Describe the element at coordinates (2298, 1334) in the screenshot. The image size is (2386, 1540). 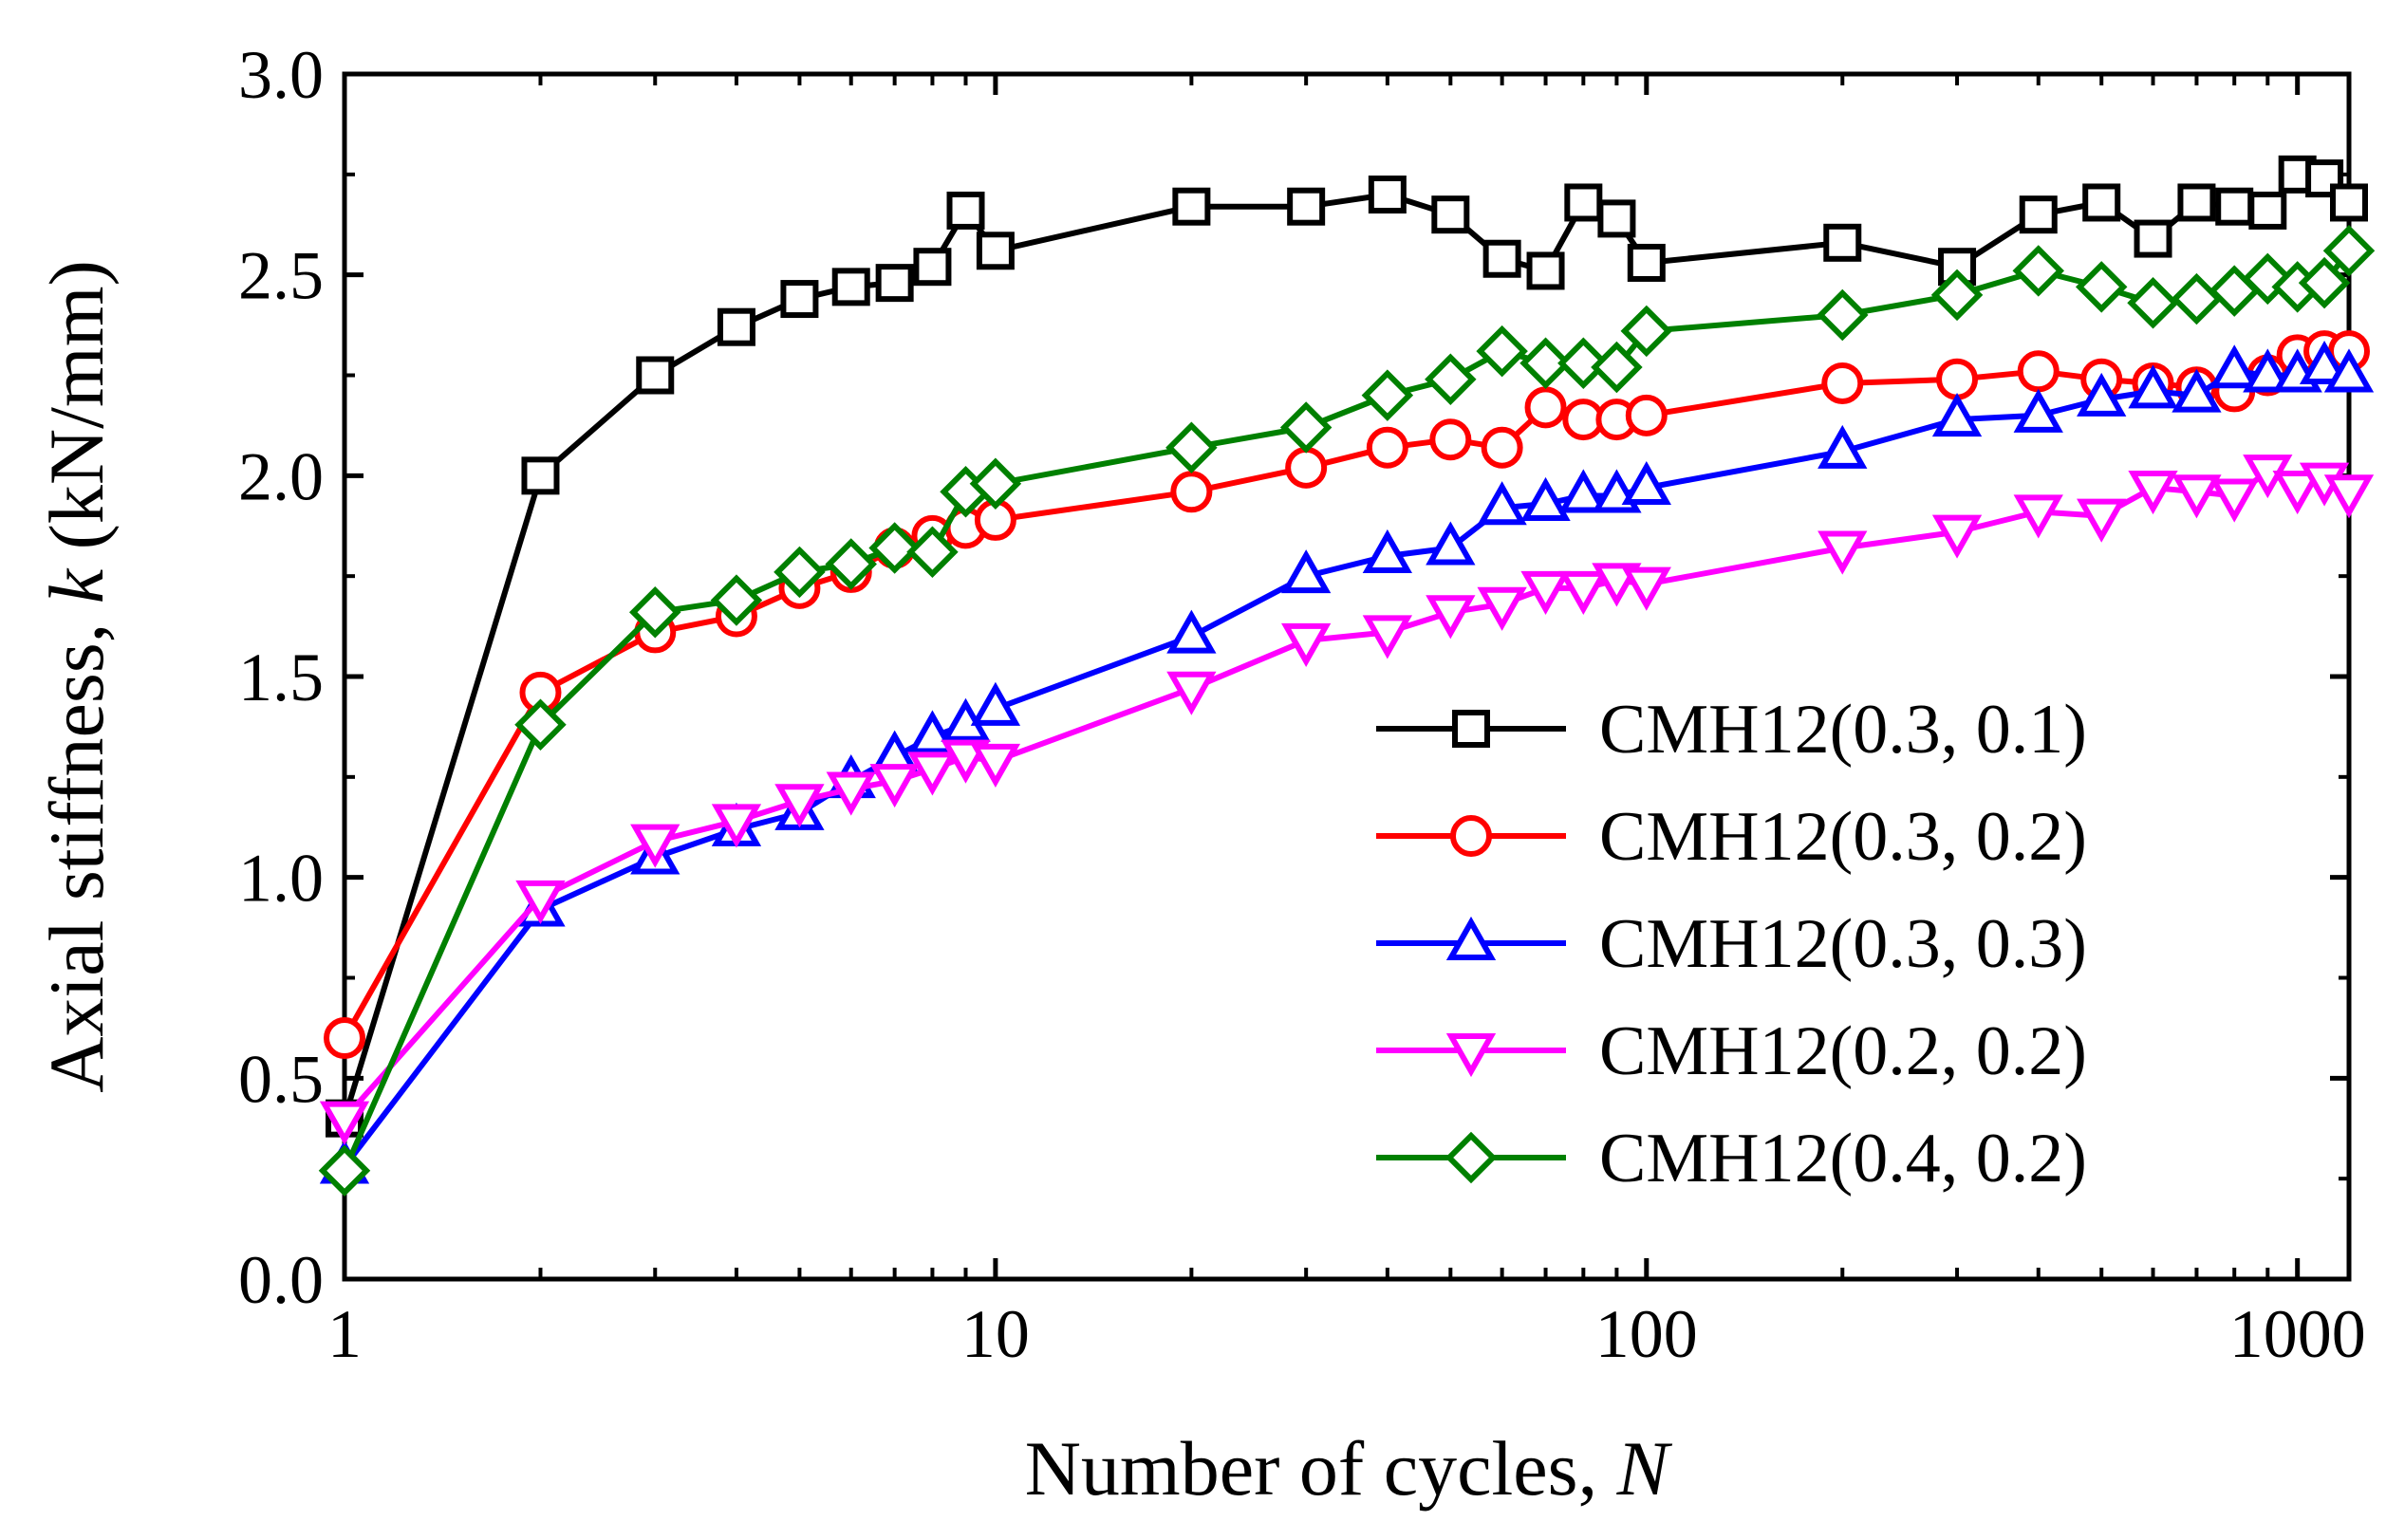
I see `x-tick-label: 1000` at that location.